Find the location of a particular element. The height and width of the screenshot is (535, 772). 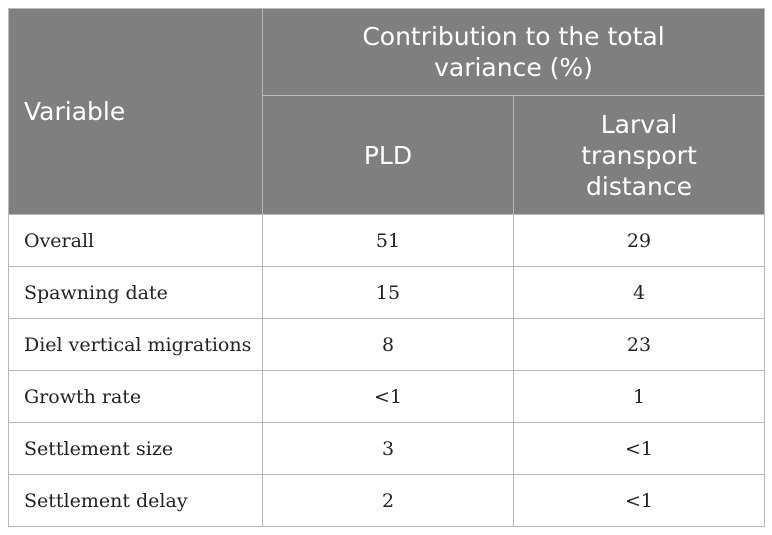

variable-cell: Spawning date is located at coordinates (135, 292).